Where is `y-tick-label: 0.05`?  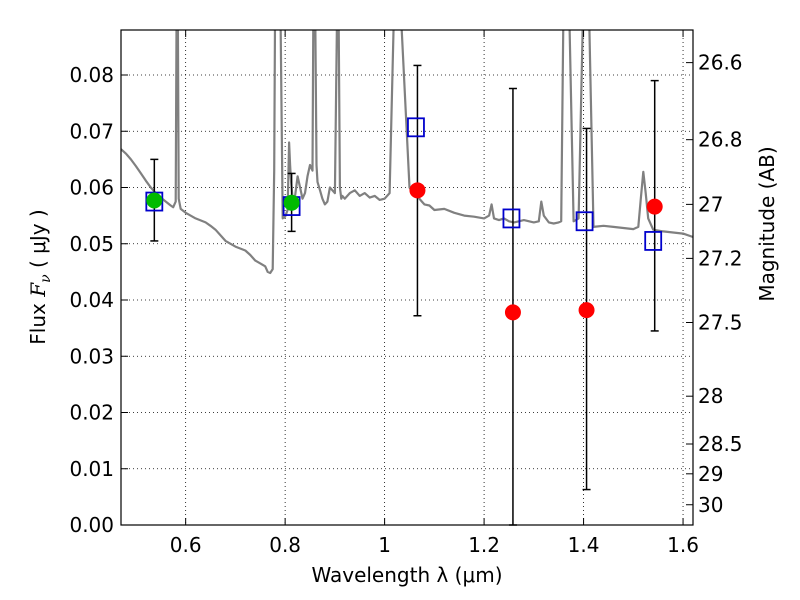 y-tick-label: 0.05 is located at coordinates (91, 244).